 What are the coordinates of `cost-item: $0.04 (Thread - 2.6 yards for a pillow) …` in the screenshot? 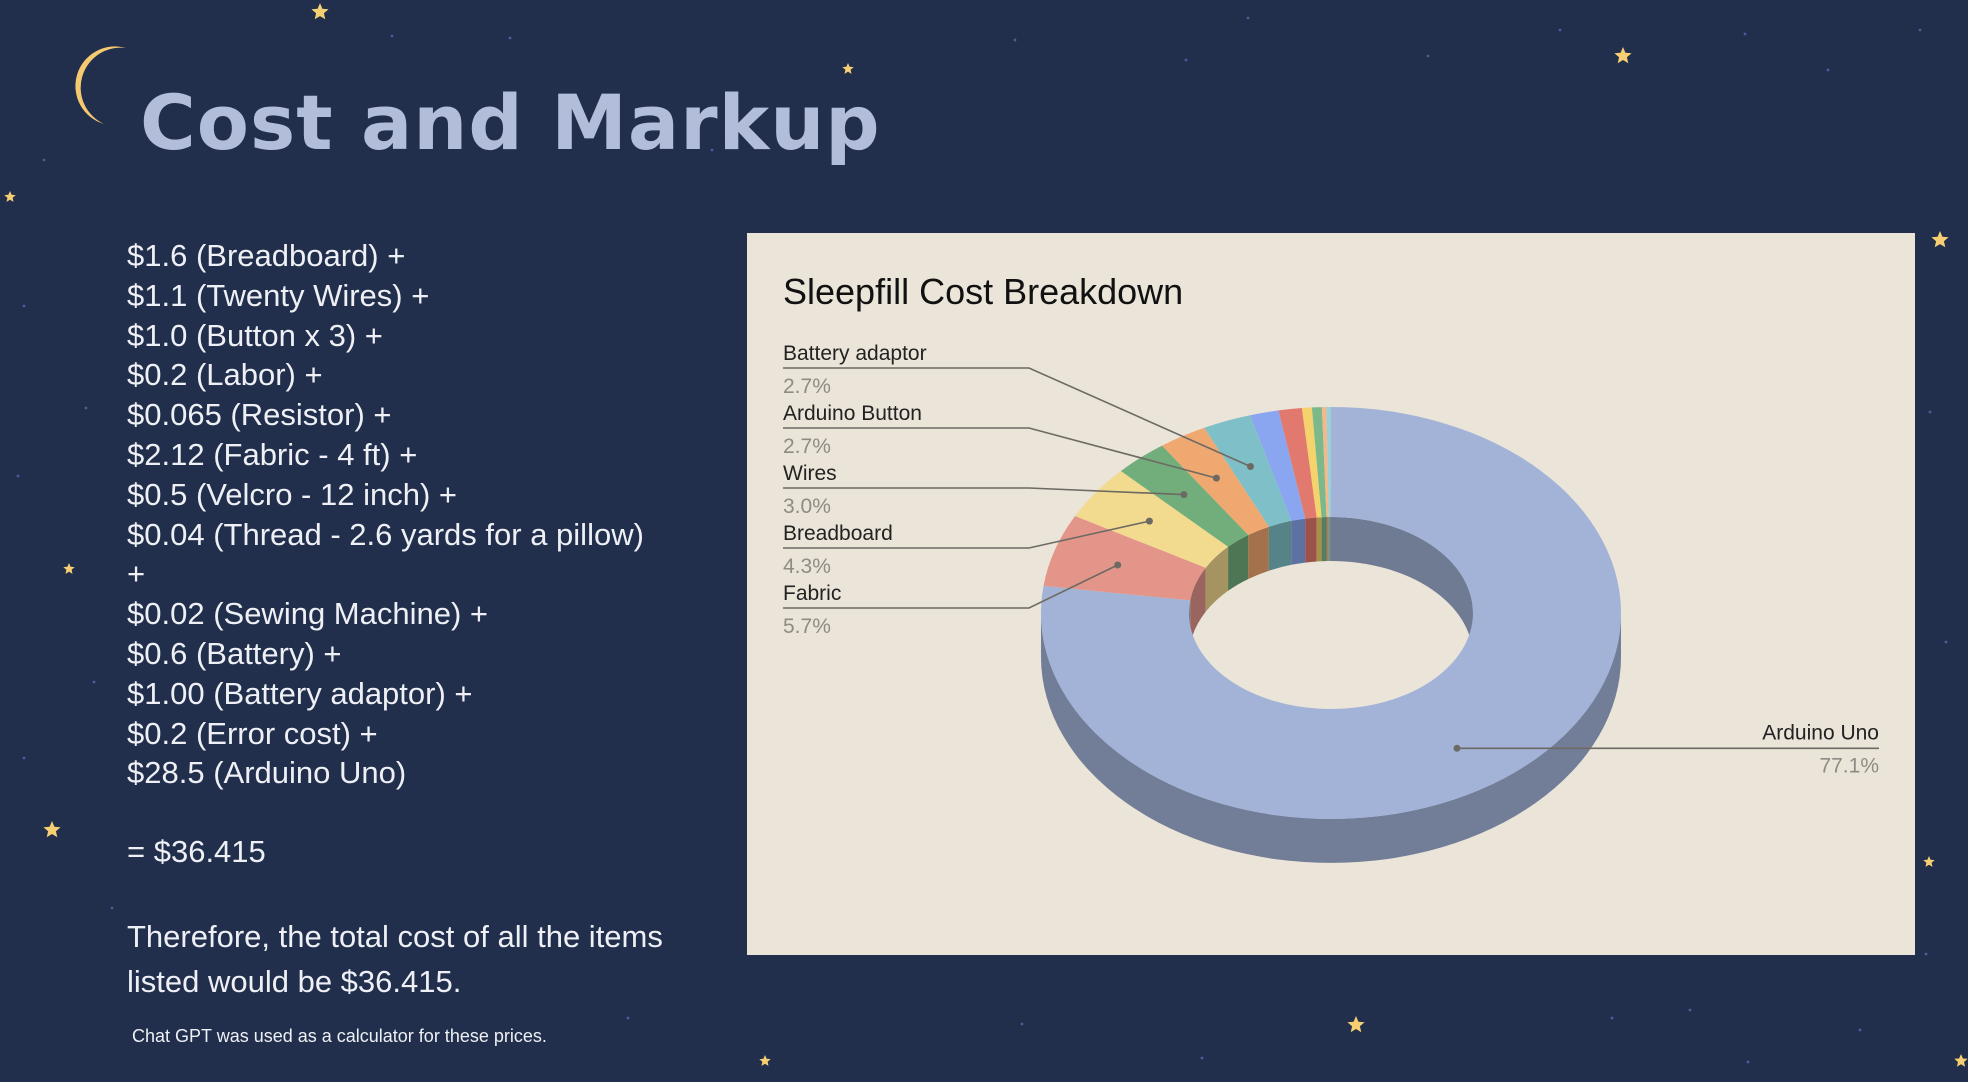 It's located at (385, 554).